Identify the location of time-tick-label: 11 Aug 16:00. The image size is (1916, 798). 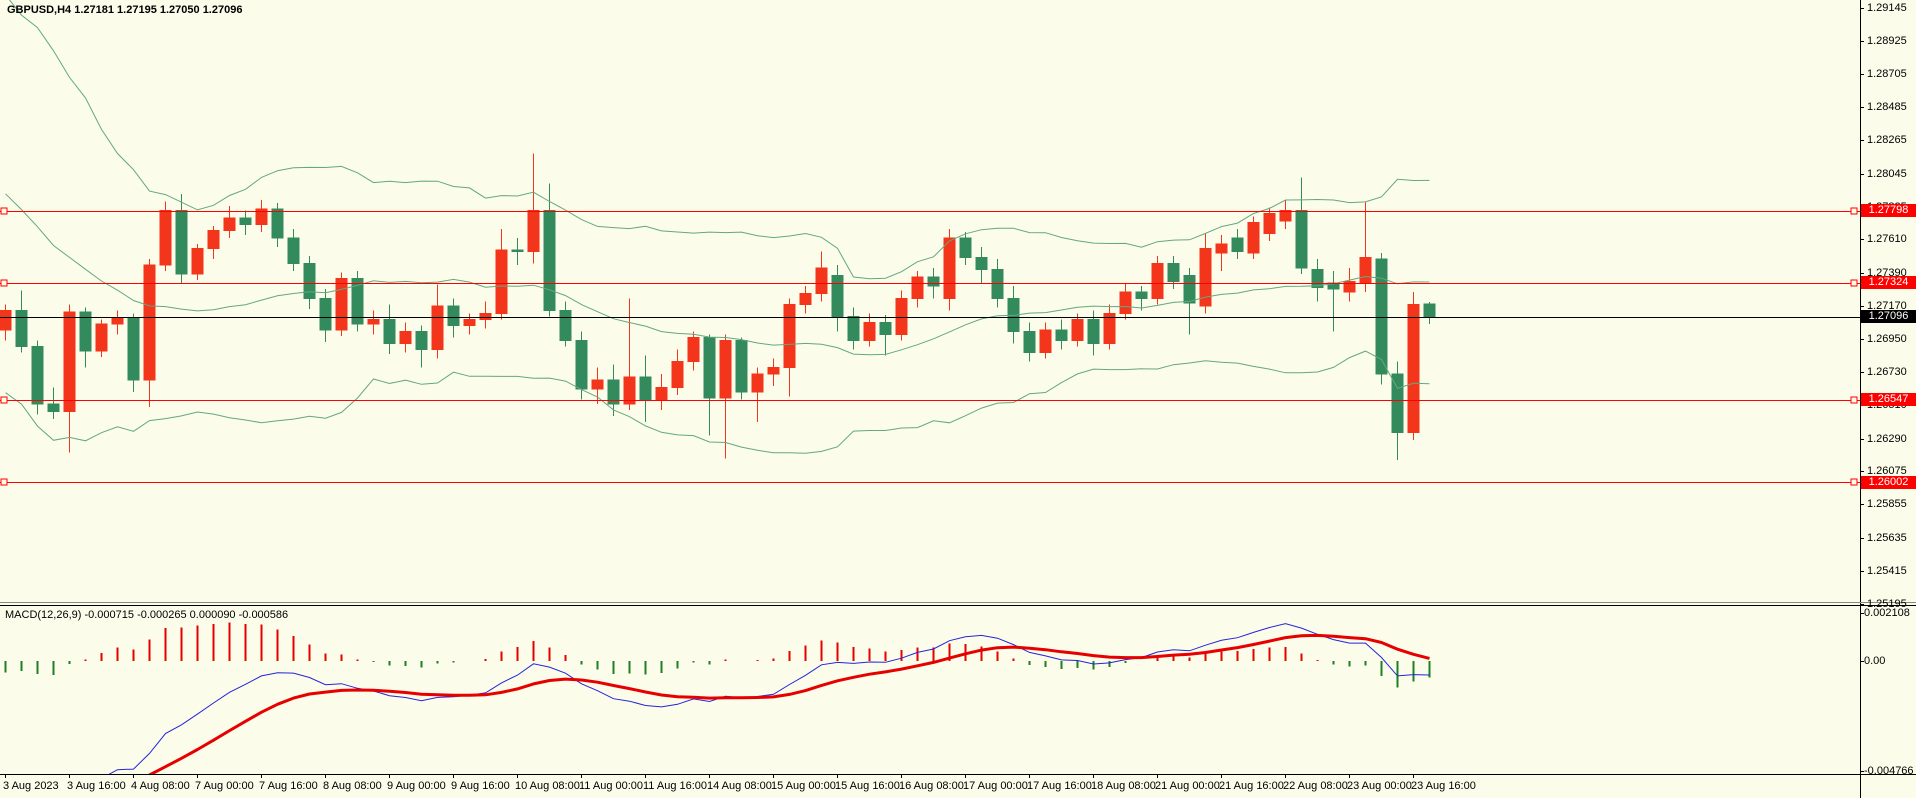
(675, 786).